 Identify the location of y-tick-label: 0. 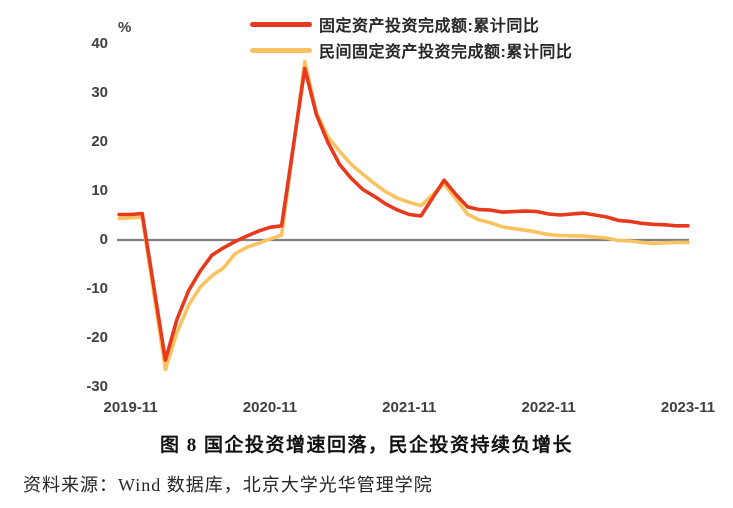
(103, 239).